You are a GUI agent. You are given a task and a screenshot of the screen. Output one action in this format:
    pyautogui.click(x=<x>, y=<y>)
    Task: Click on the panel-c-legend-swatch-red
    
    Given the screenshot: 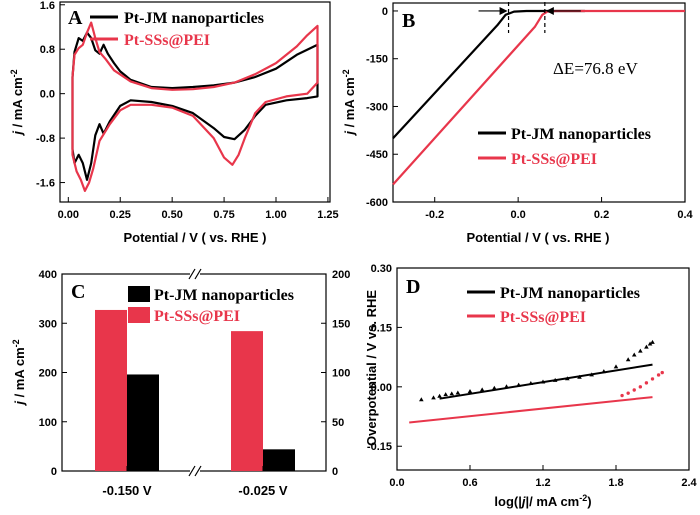 What is the action you would take?
    pyautogui.click(x=139, y=315)
    